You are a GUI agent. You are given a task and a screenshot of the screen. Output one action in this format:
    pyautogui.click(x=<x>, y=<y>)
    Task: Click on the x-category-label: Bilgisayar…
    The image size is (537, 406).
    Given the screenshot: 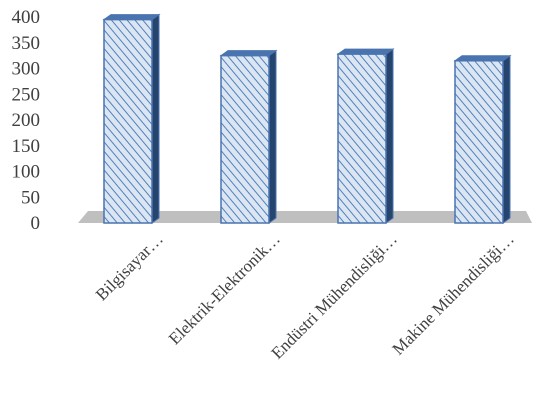 What is the action you would take?
    pyautogui.click(x=129, y=266)
    